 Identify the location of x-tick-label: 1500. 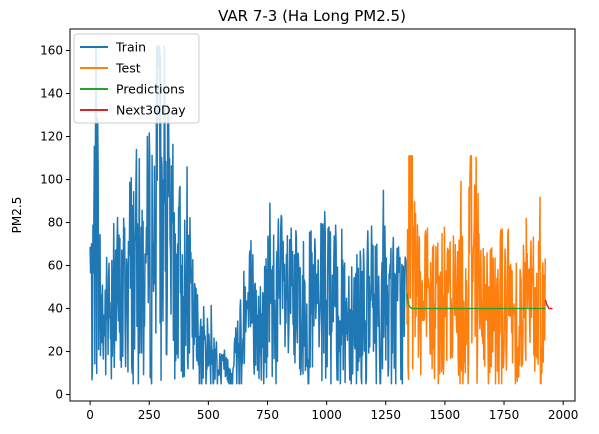
(445, 415).